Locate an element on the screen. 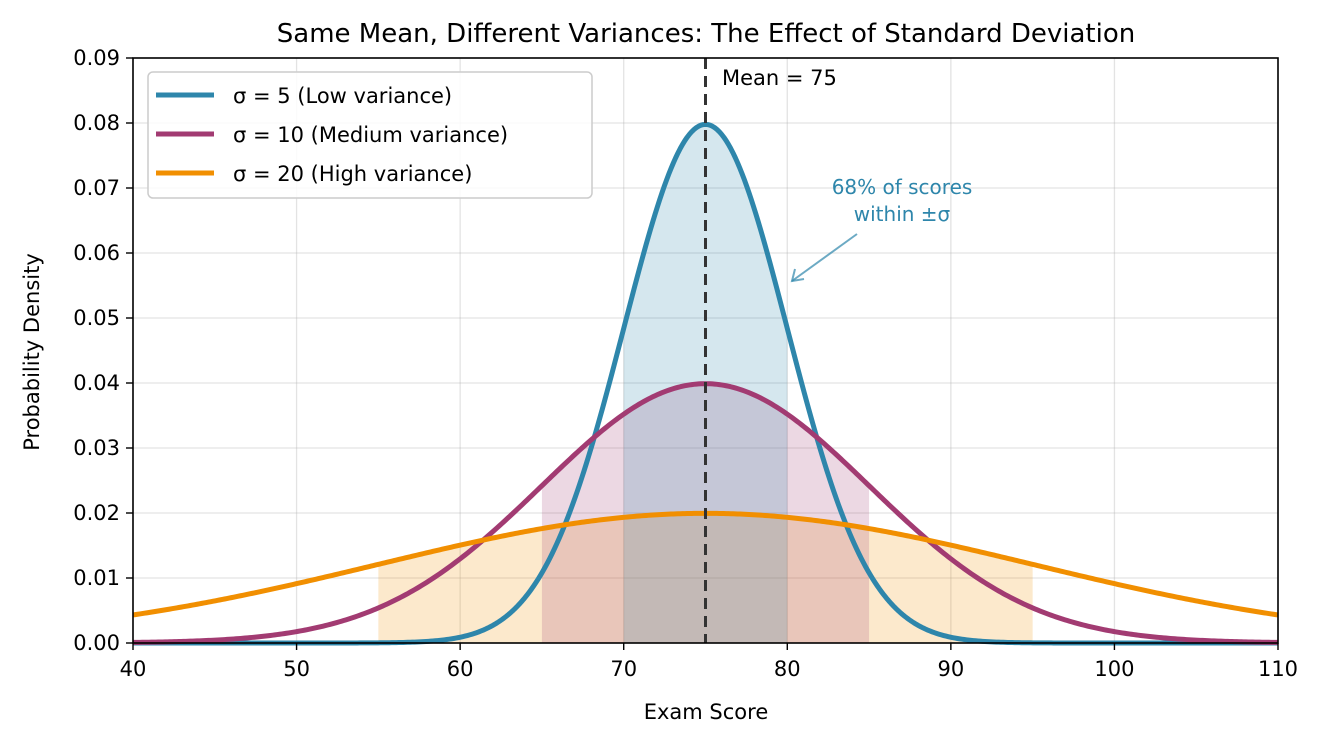 The image size is (1322, 744). y-tick-label: 0.08 is located at coordinates (96, 123).